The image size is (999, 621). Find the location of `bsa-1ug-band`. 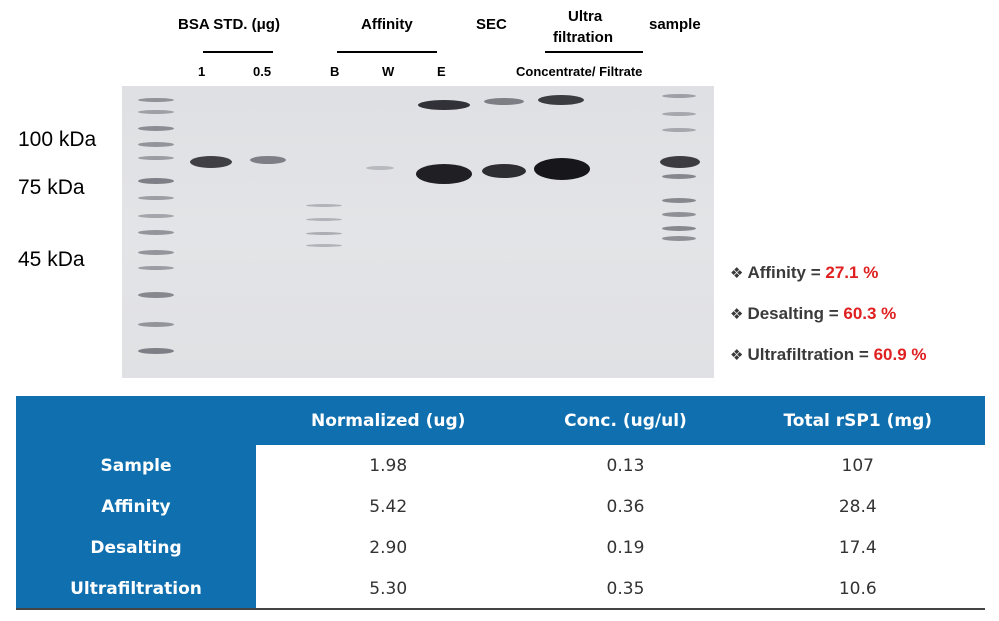

bsa-1ug-band is located at coordinates (211, 162).